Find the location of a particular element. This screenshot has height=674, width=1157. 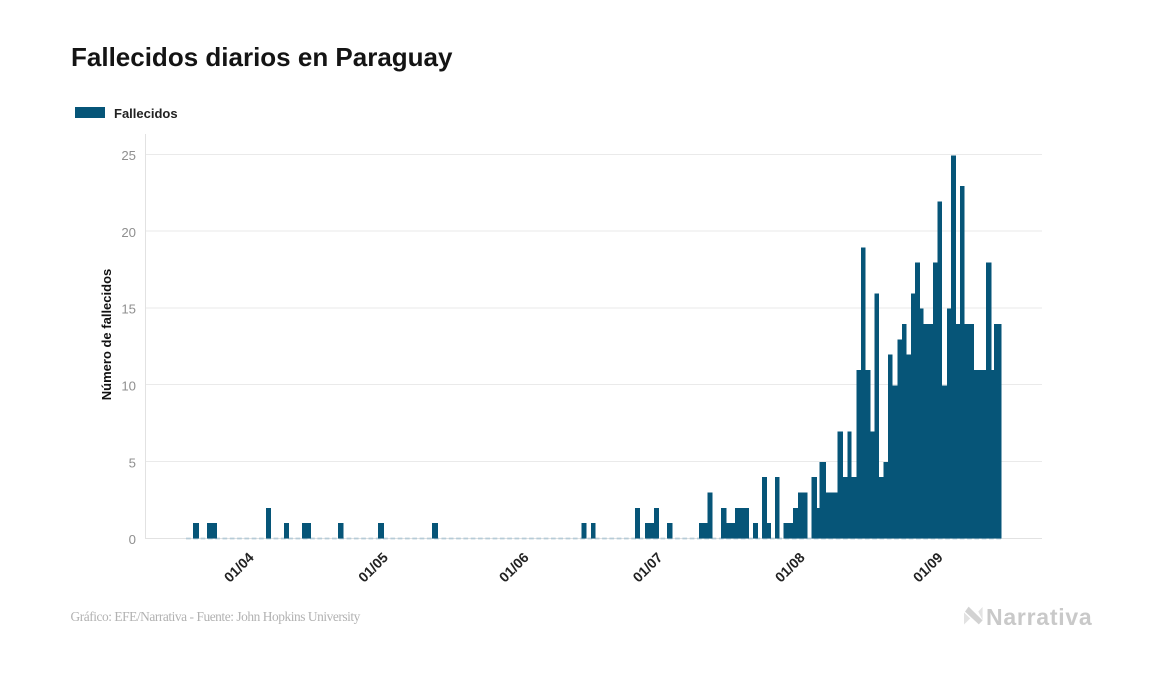

svg-text: 01/04 is located at coordinates (239, 567).